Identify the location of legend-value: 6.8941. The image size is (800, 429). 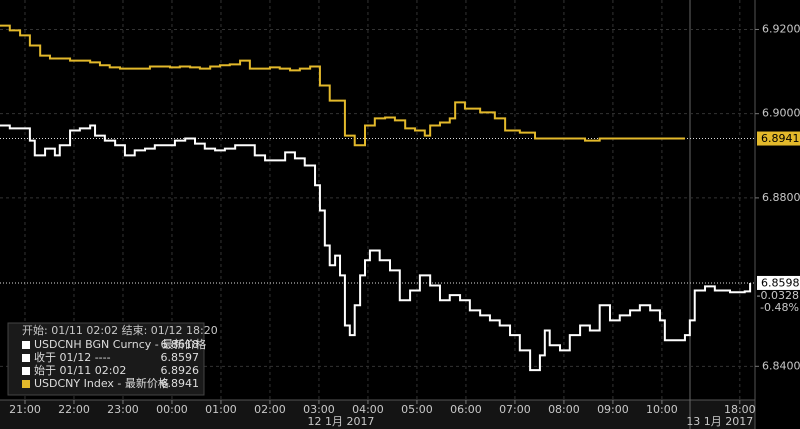
(180, 383).